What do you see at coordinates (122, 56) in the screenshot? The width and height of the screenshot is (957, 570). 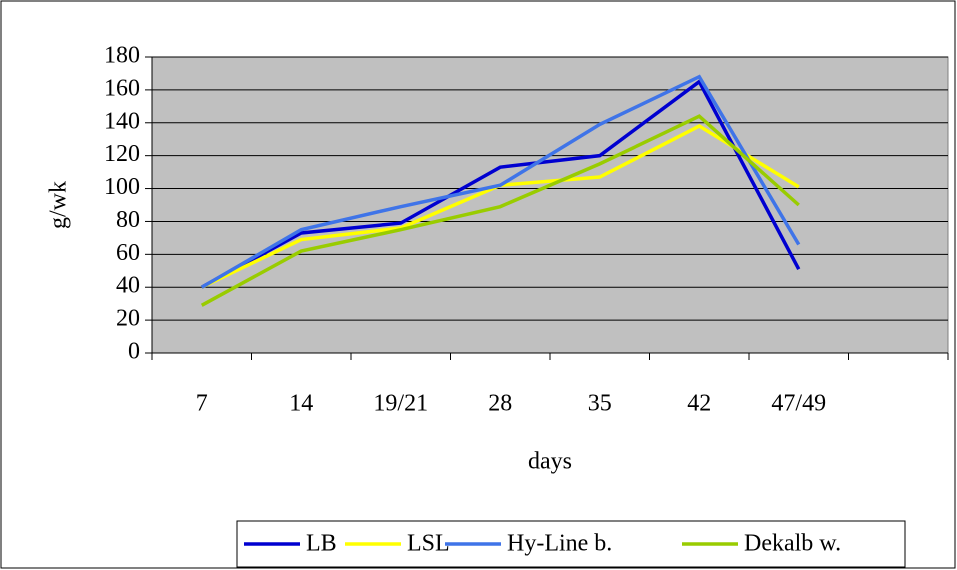 I see `y-tick-label: 180` at bounding box center [122, 56].